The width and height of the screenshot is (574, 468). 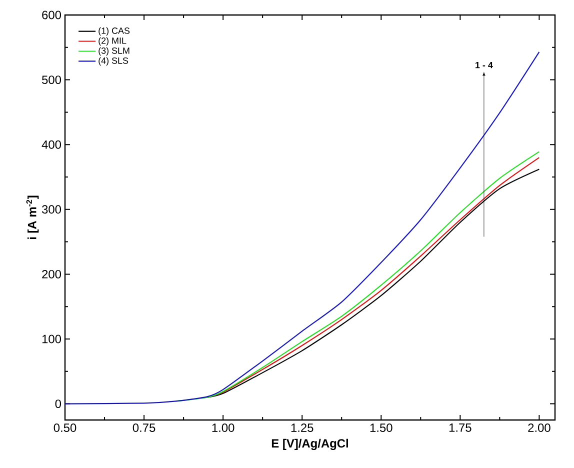 What do you see at coordinates (32, 218) in the screenshot?
I see `text: i [A m$^{-2}$]` at bounding box center [32, 218].